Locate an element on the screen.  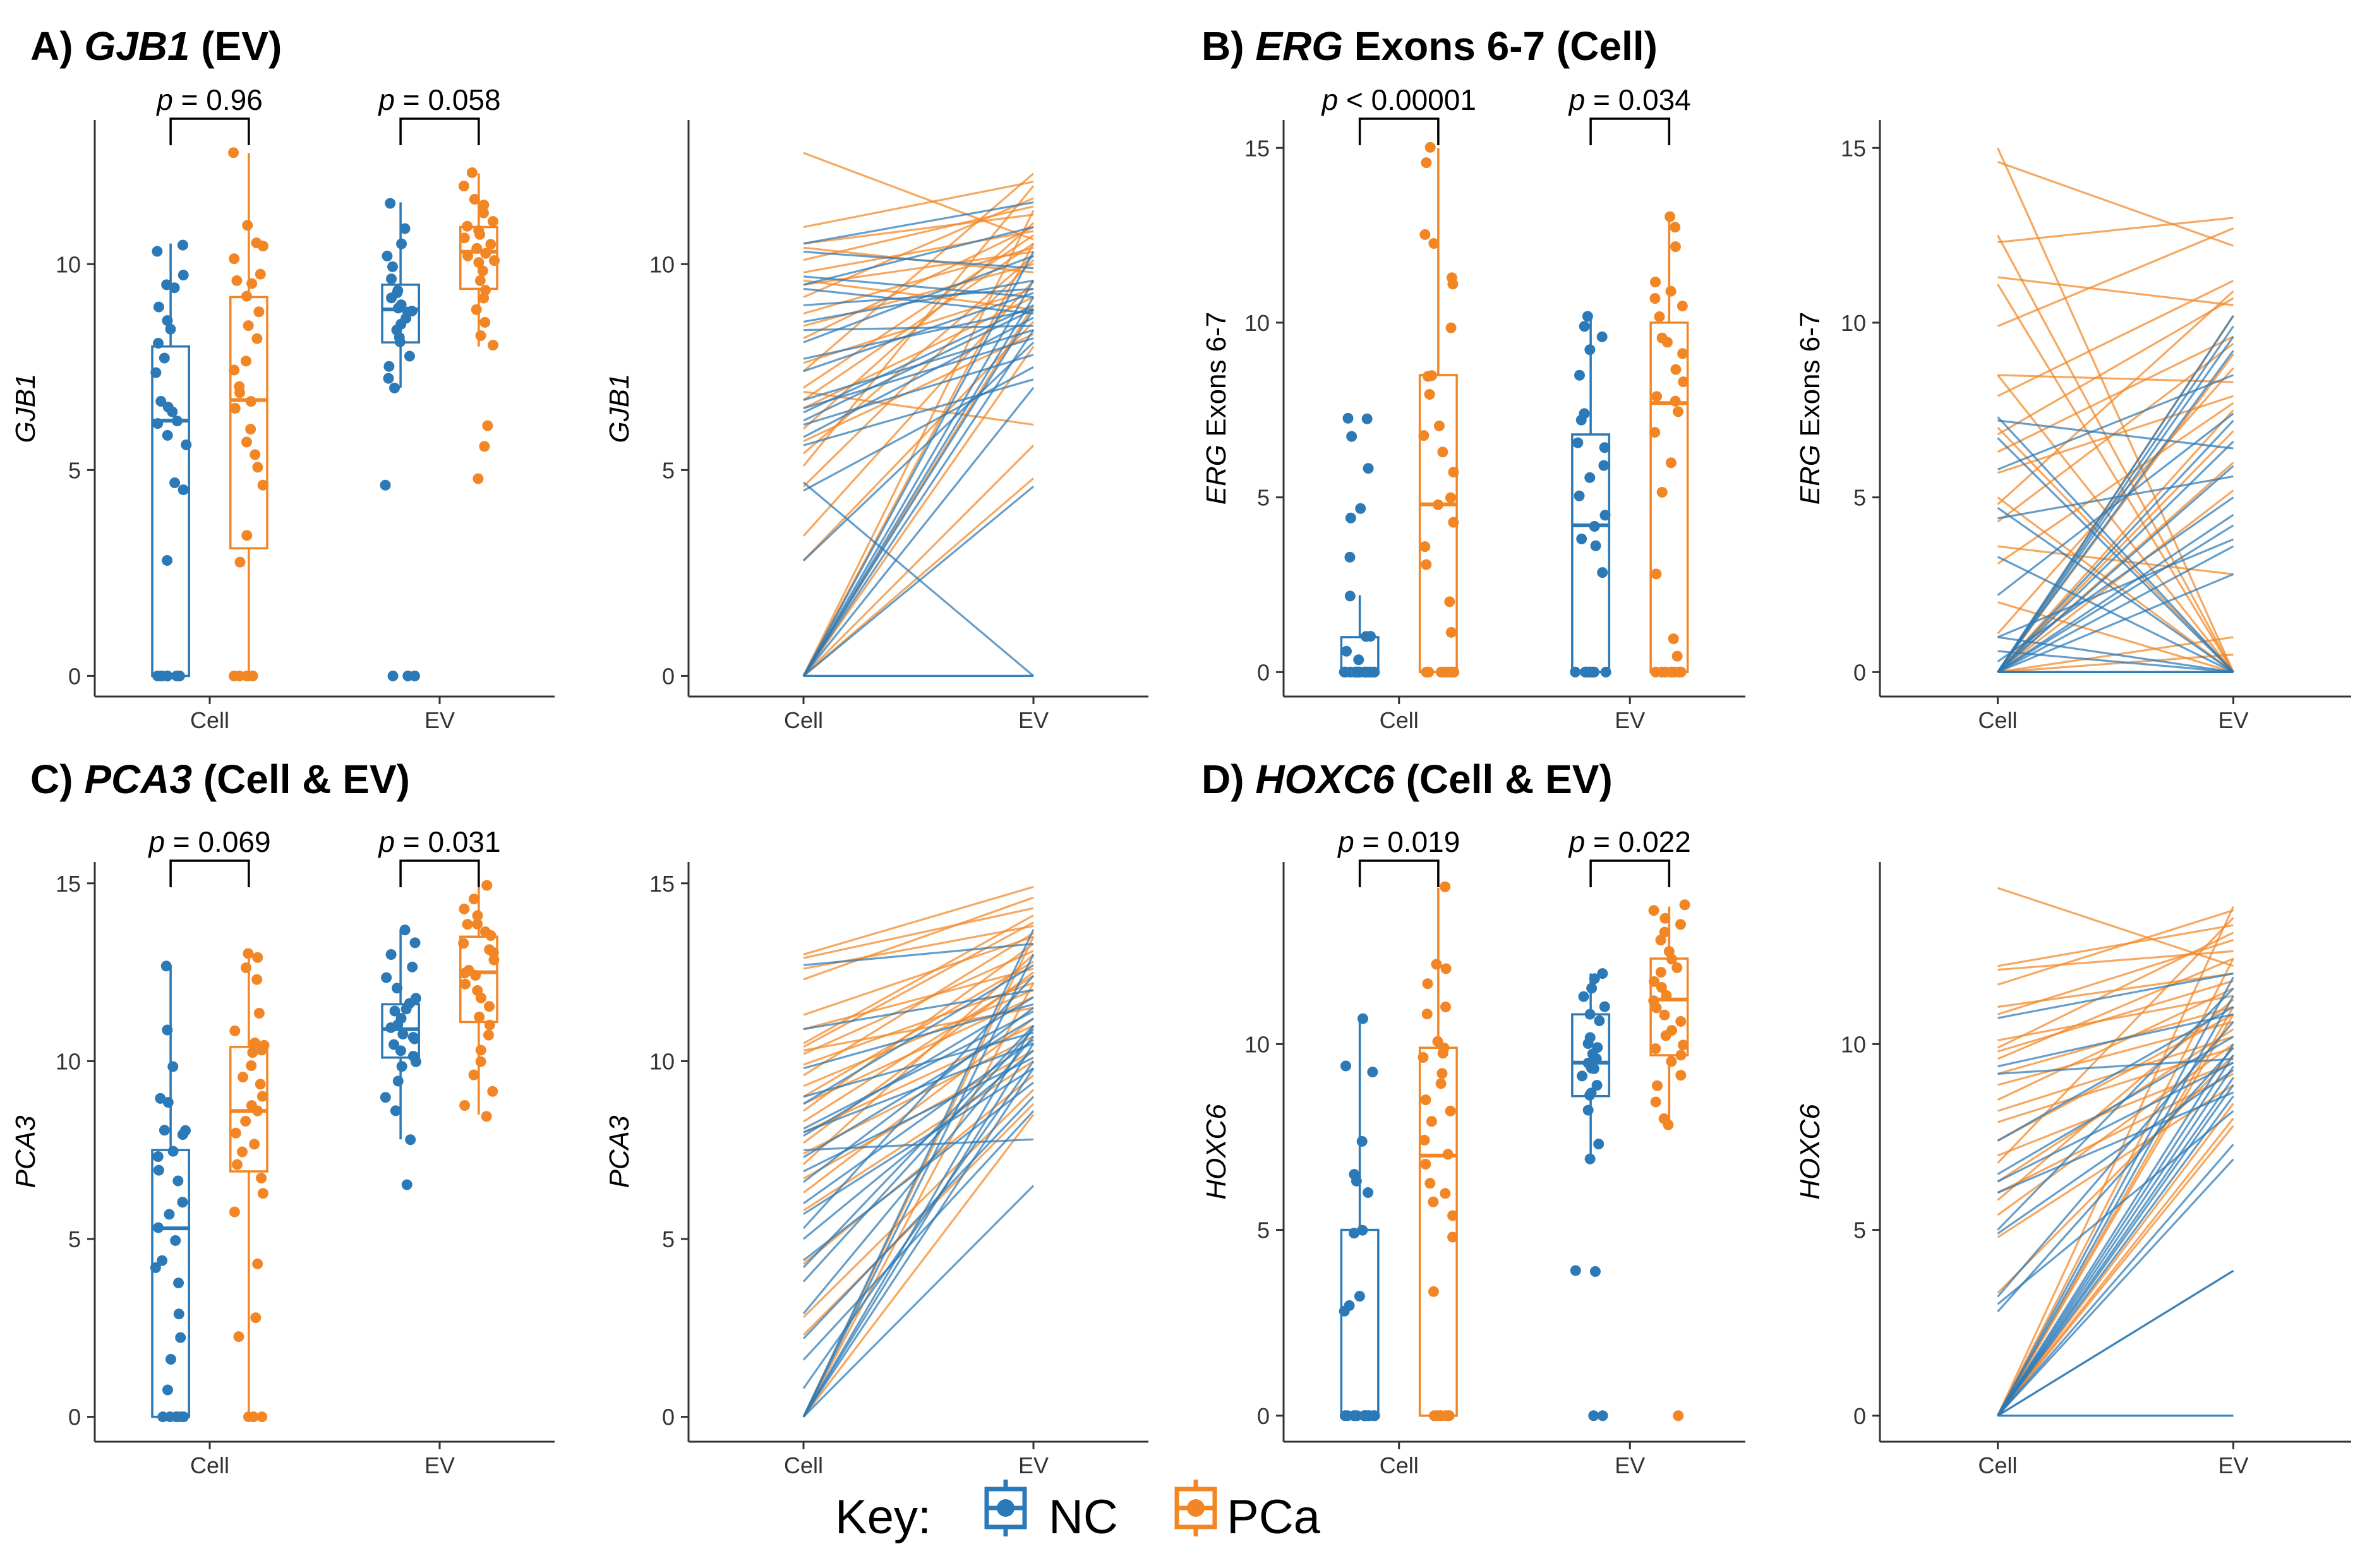
panel-d-title: D) HOXC6 (Cell & EV) is located at coordinates (1407, 780).